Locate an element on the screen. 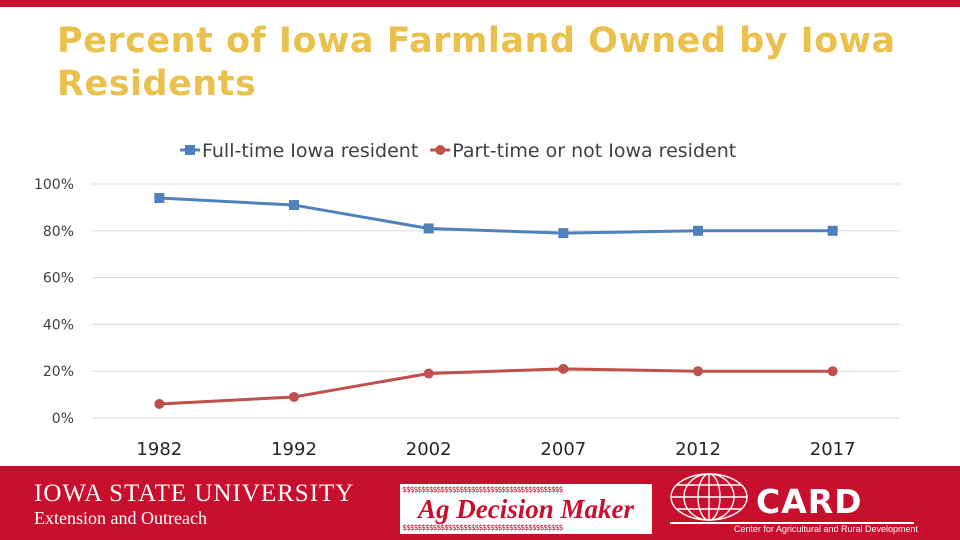 The width and height of the screenshot is (960, 540). x-tick-label: 1992 is located at coordinates (294, 449).